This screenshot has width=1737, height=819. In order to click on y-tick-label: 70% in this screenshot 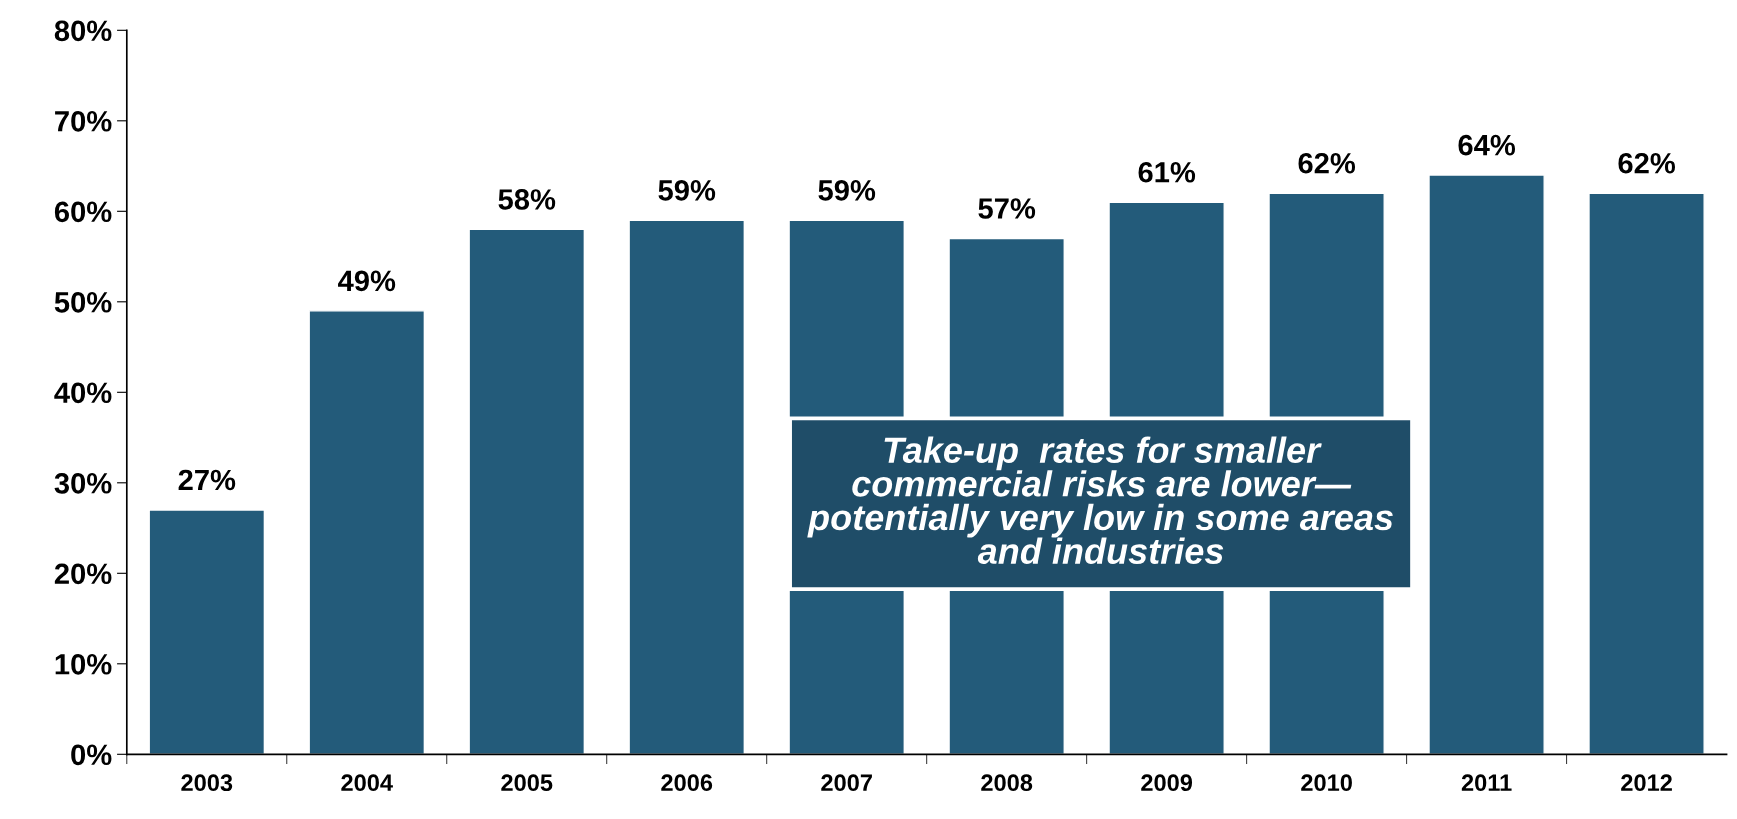, I will do `click(83, 121)`.